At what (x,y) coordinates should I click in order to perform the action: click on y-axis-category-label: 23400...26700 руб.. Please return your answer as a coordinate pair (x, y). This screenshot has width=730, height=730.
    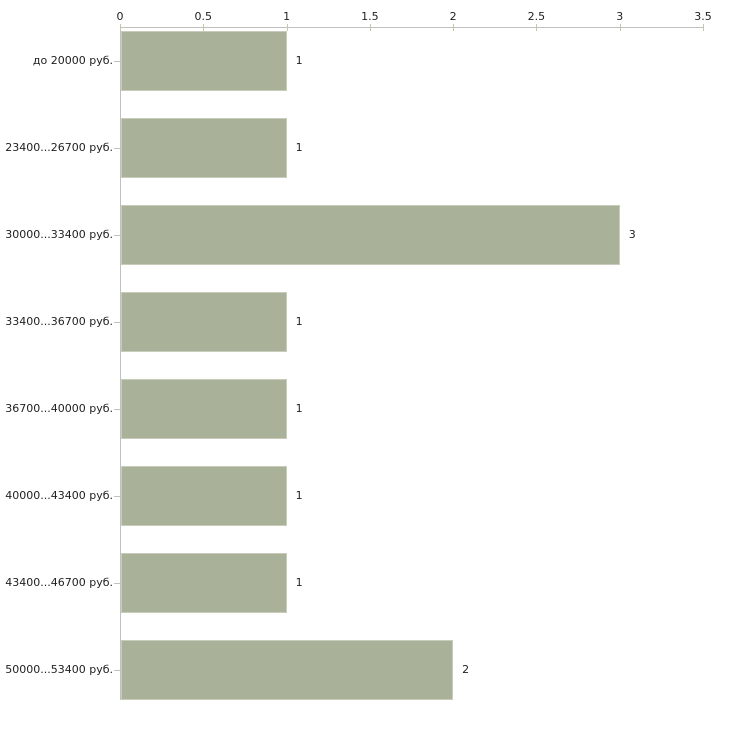
    Looking at the image, I should click on (59, 147).